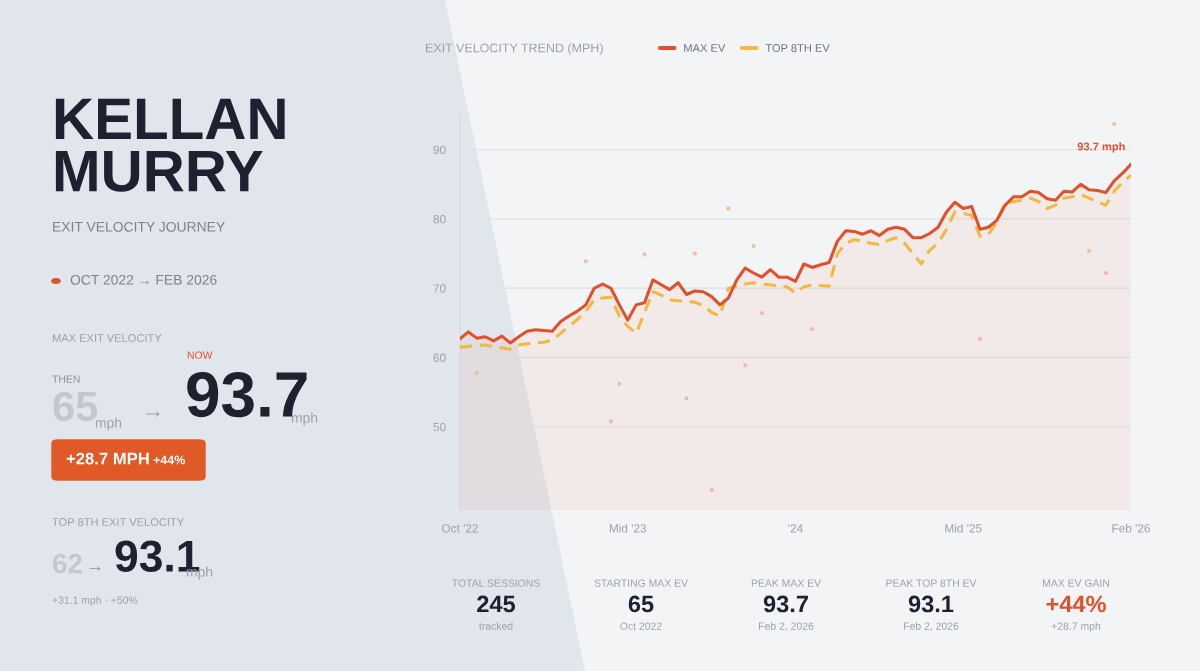 The width and height of the screenshot is (1200, 671). What do you see at coordinates (797, 48) in the screenshot?
I see `legend-label: TOP 8TH EV` at bounding box center [797, 48].